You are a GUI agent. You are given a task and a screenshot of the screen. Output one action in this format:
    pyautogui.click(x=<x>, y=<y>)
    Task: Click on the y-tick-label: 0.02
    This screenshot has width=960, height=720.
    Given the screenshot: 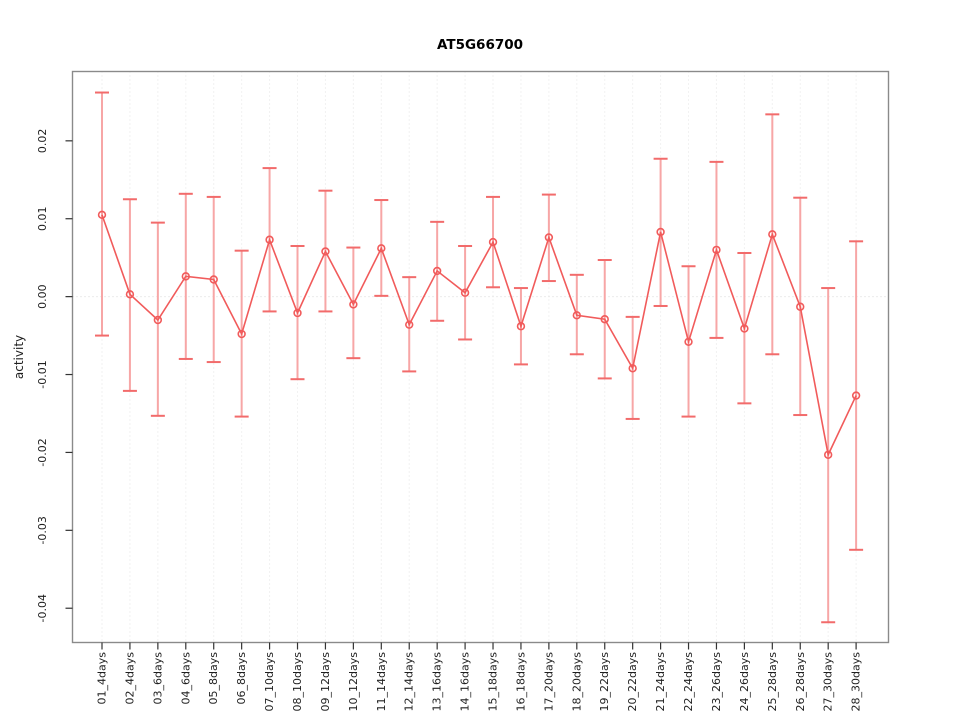 What is the action you would take?
    pyautogui.click(x=42, y=141)
    